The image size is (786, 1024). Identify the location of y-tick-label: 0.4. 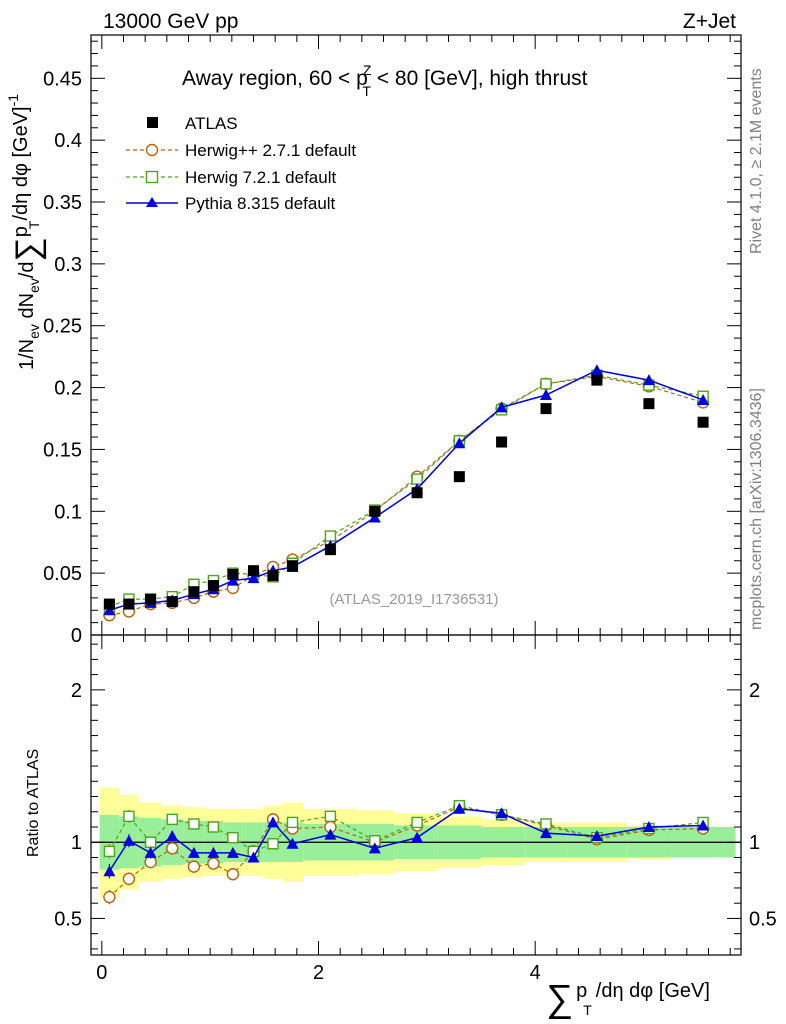
(68, 141).